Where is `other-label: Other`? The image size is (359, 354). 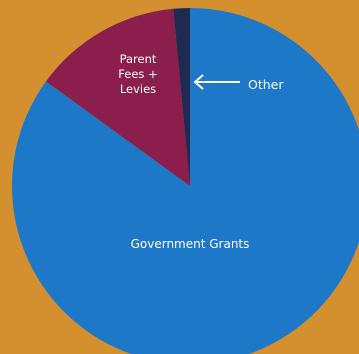 other-label: Other is located at coordinates (266, 84).